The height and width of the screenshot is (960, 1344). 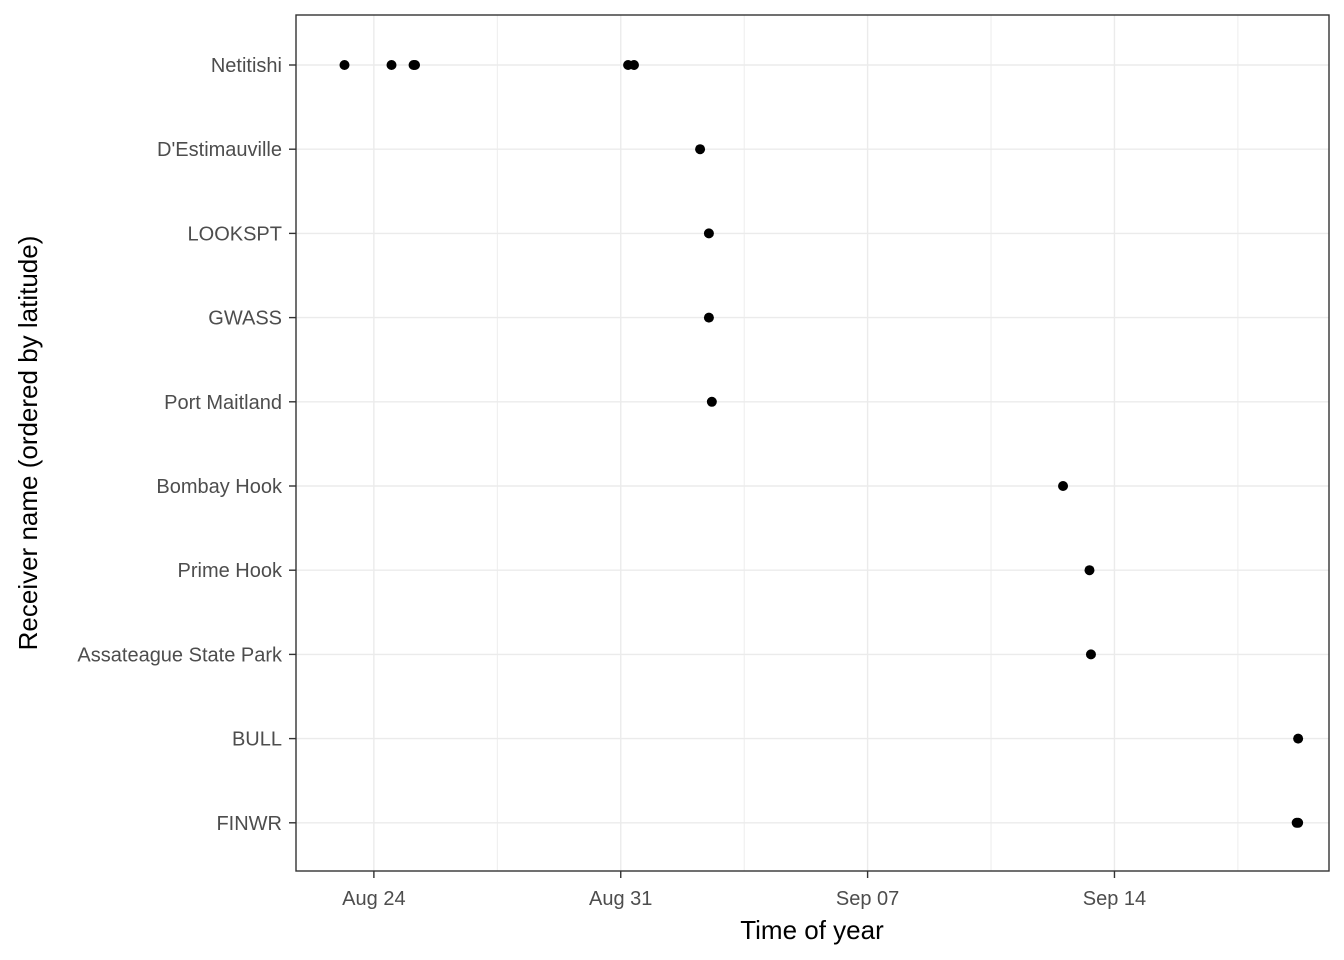 I want to click on x-tick-label: Sep 14, so click(x=1114, y=899).